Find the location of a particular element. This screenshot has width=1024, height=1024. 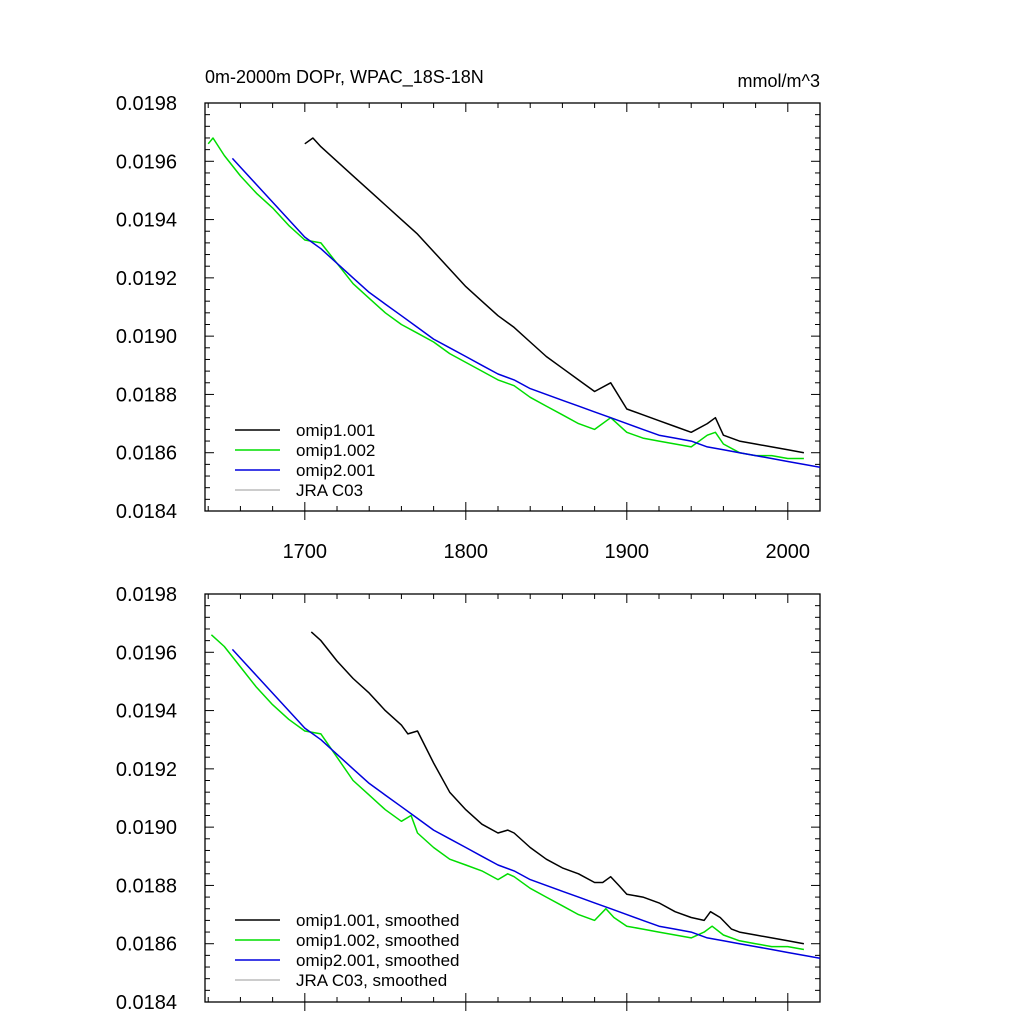

top-x-tick-label: 1900 is located at coordinates (627, 552).